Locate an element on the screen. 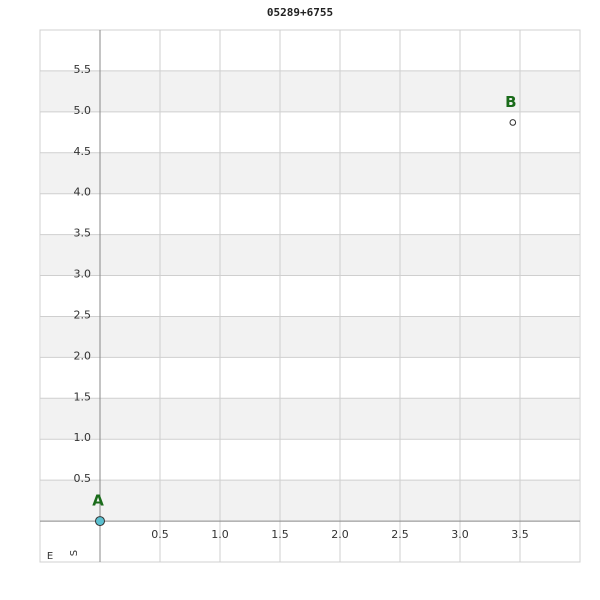 This screenshot has width=600, height=600. x-tick-label: 2.5 is located at coordinates (400, 534).